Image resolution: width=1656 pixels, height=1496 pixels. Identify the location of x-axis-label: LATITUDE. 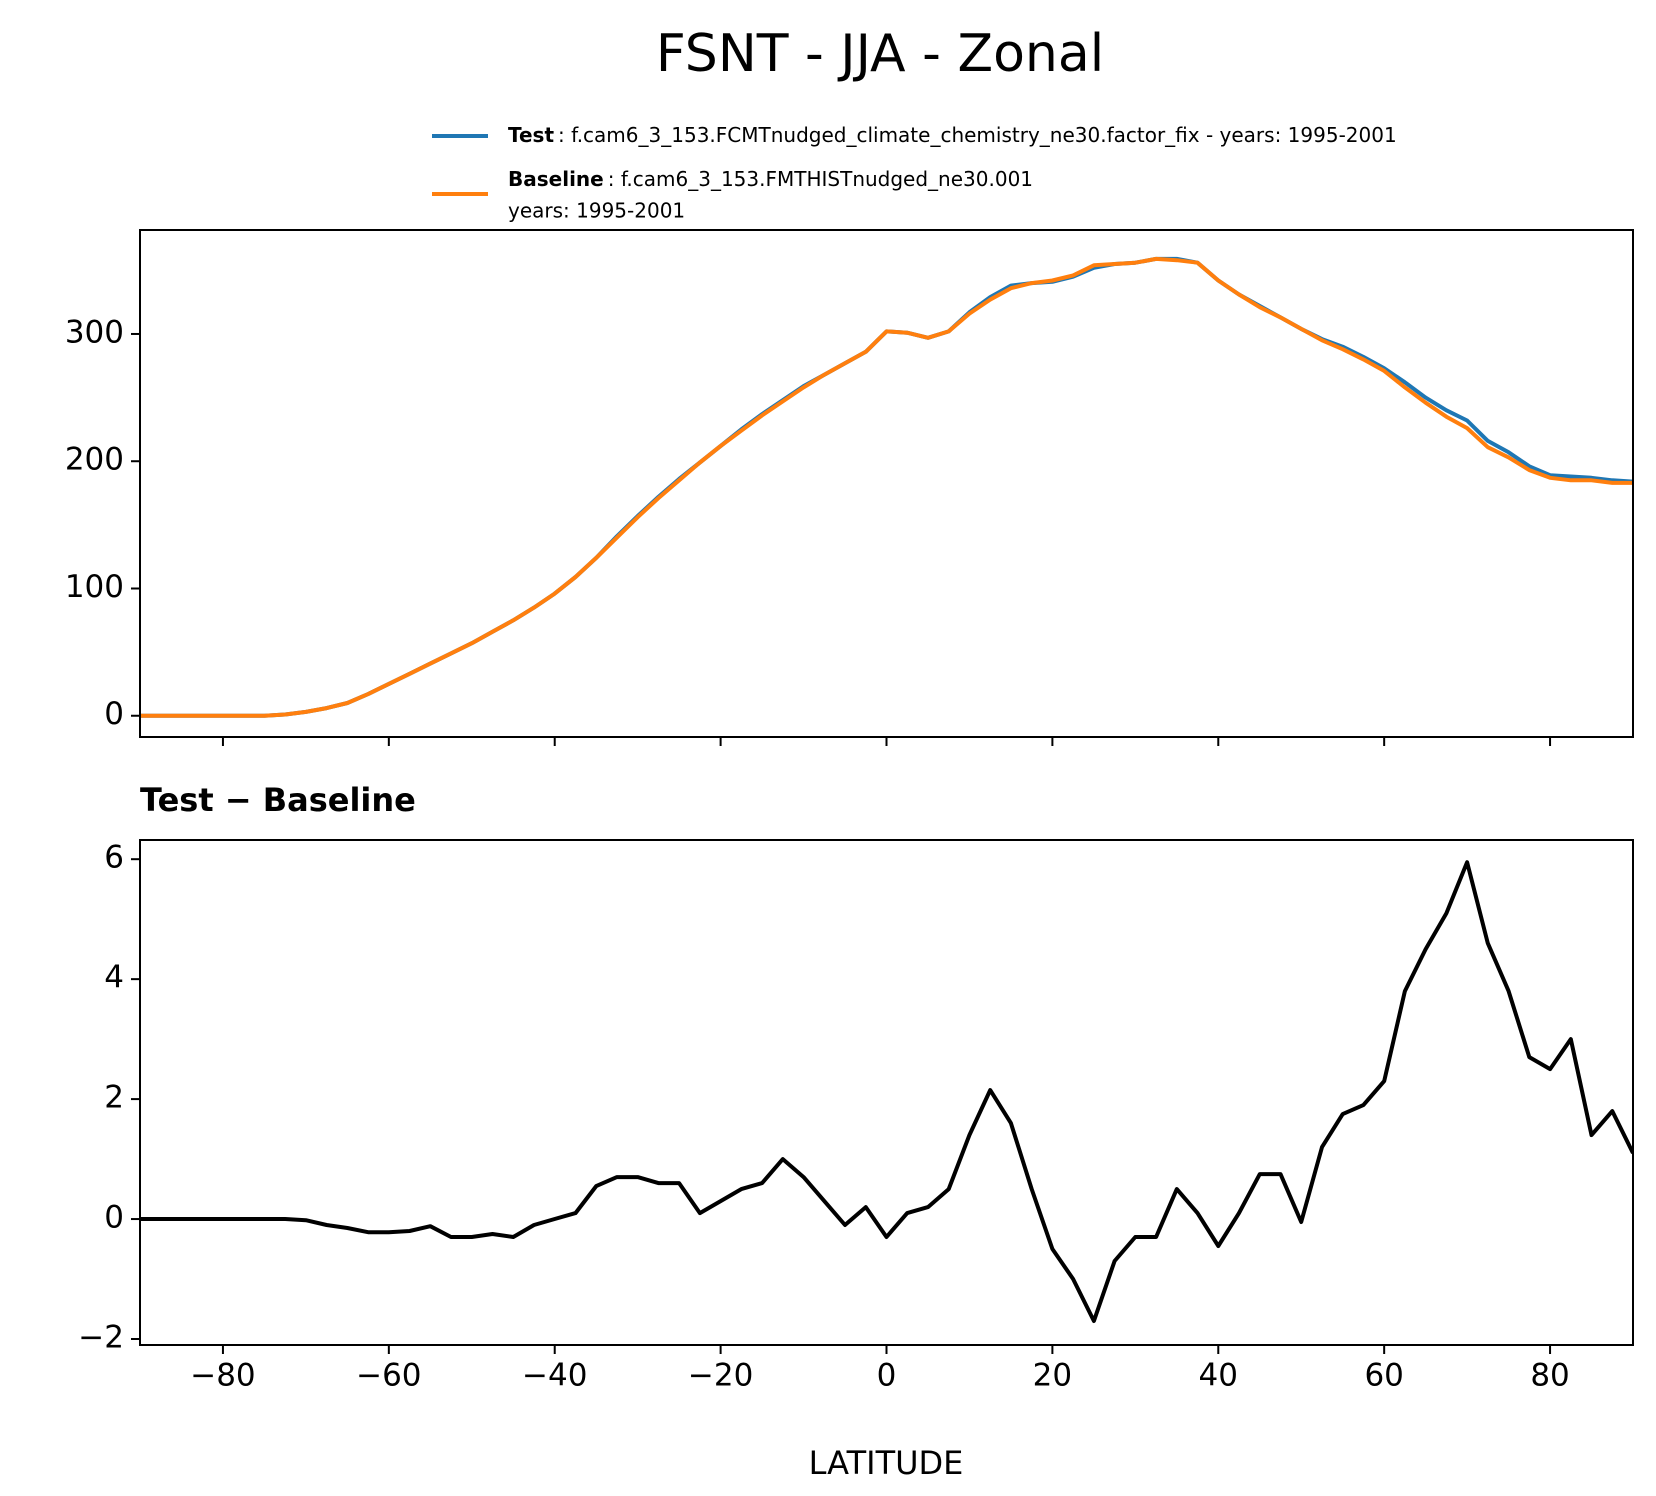
(886, 1463).